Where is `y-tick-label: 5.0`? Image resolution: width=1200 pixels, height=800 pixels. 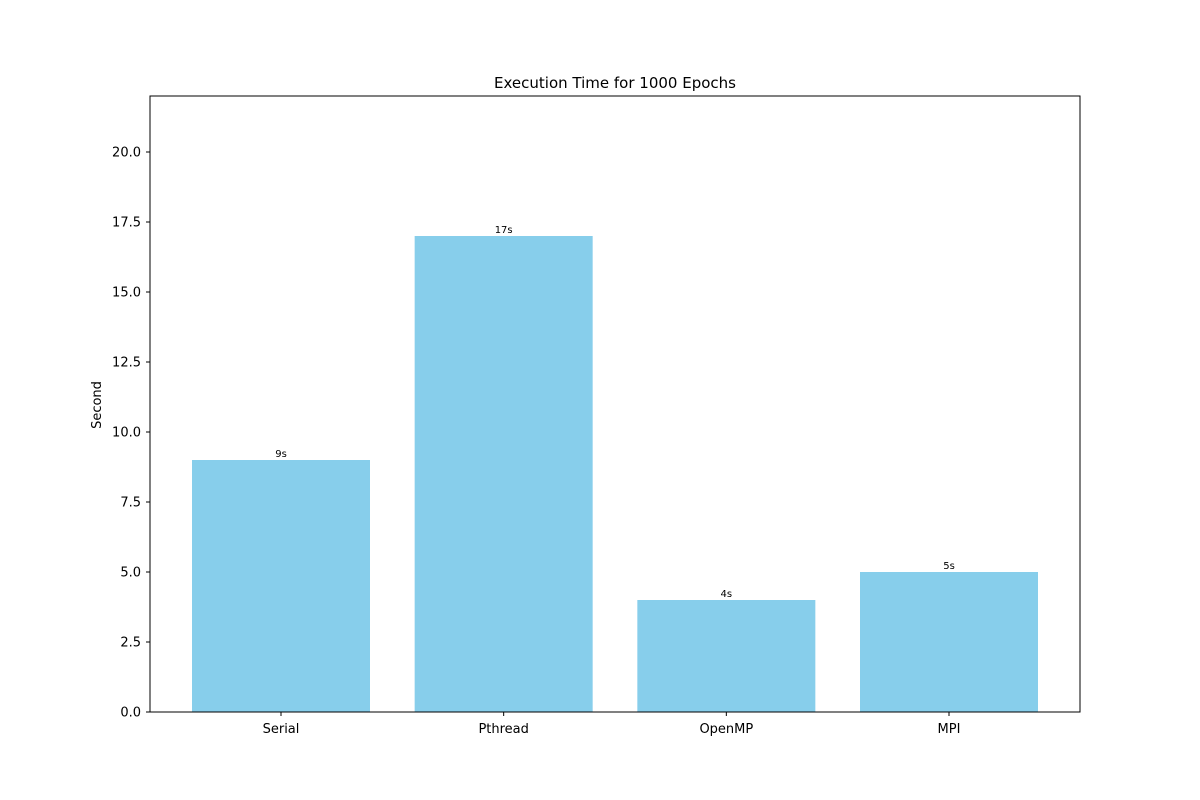 y-tick-label: 5.0 is located at coordinates (130, 573).